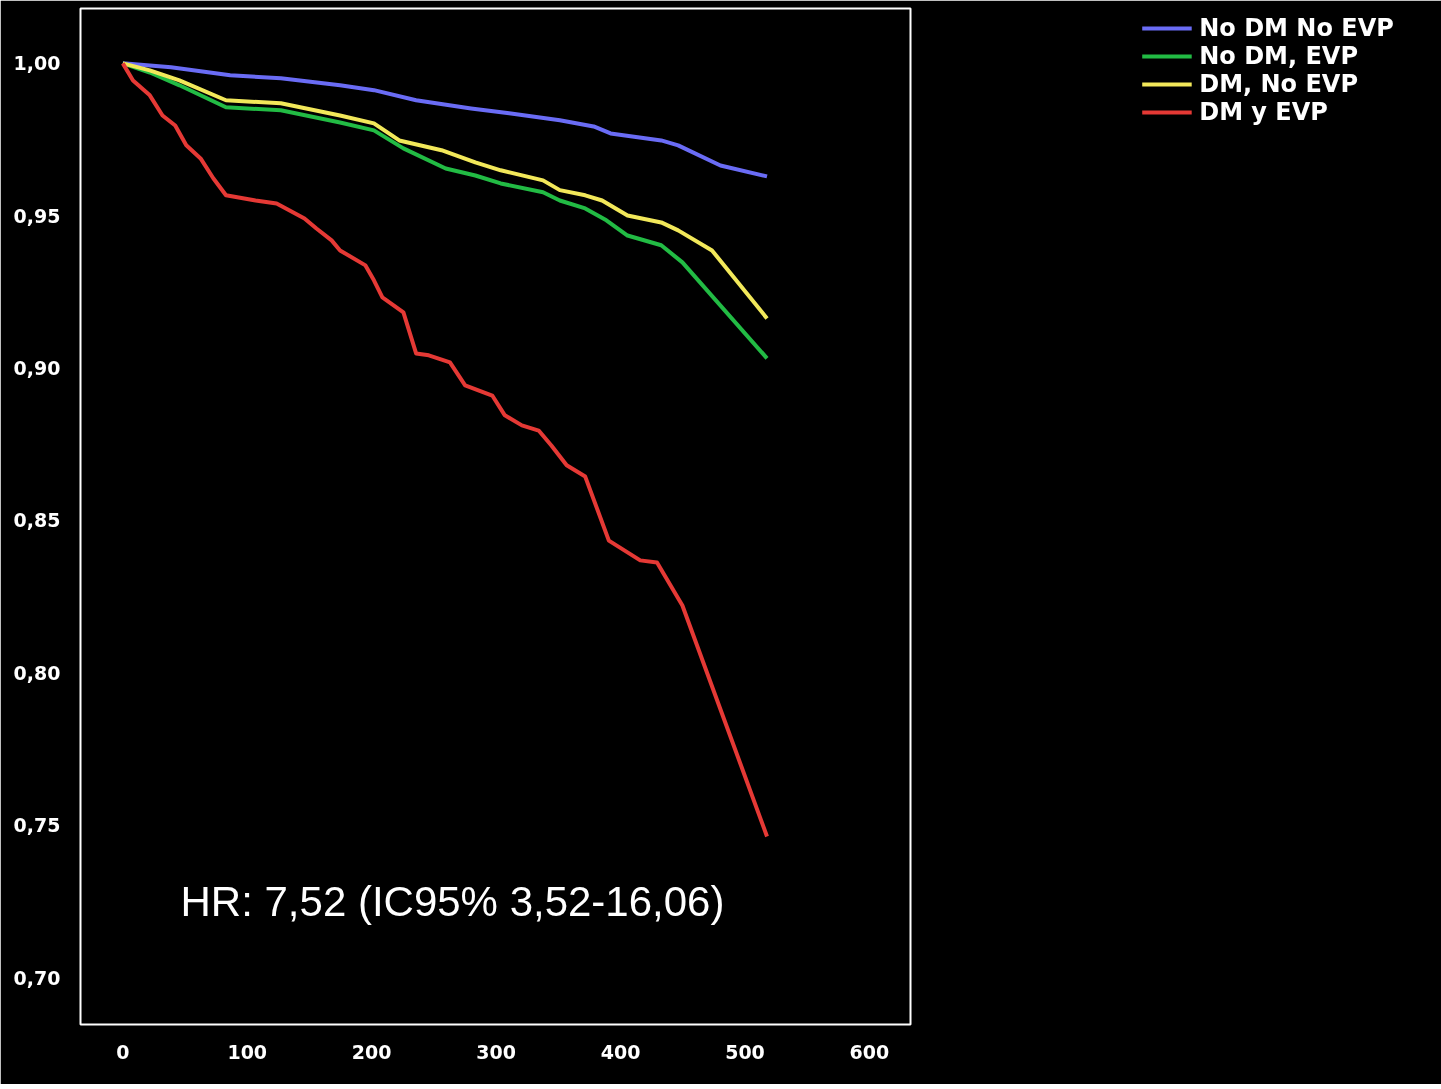 The image size is (1441, 1089). What do you see at coordinates (37, 977) in the screenshot?
I see `y-tick-label: 0,70` at bounding box center [37, 977].